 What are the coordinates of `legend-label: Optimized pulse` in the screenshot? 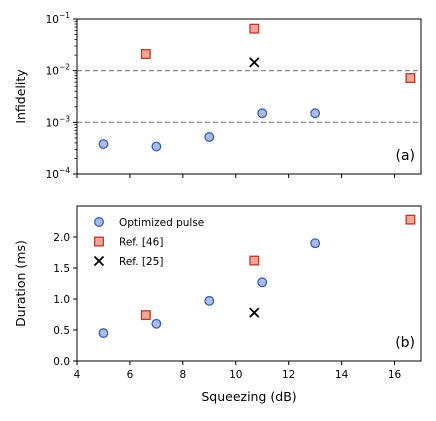 It's located at (161, 223).